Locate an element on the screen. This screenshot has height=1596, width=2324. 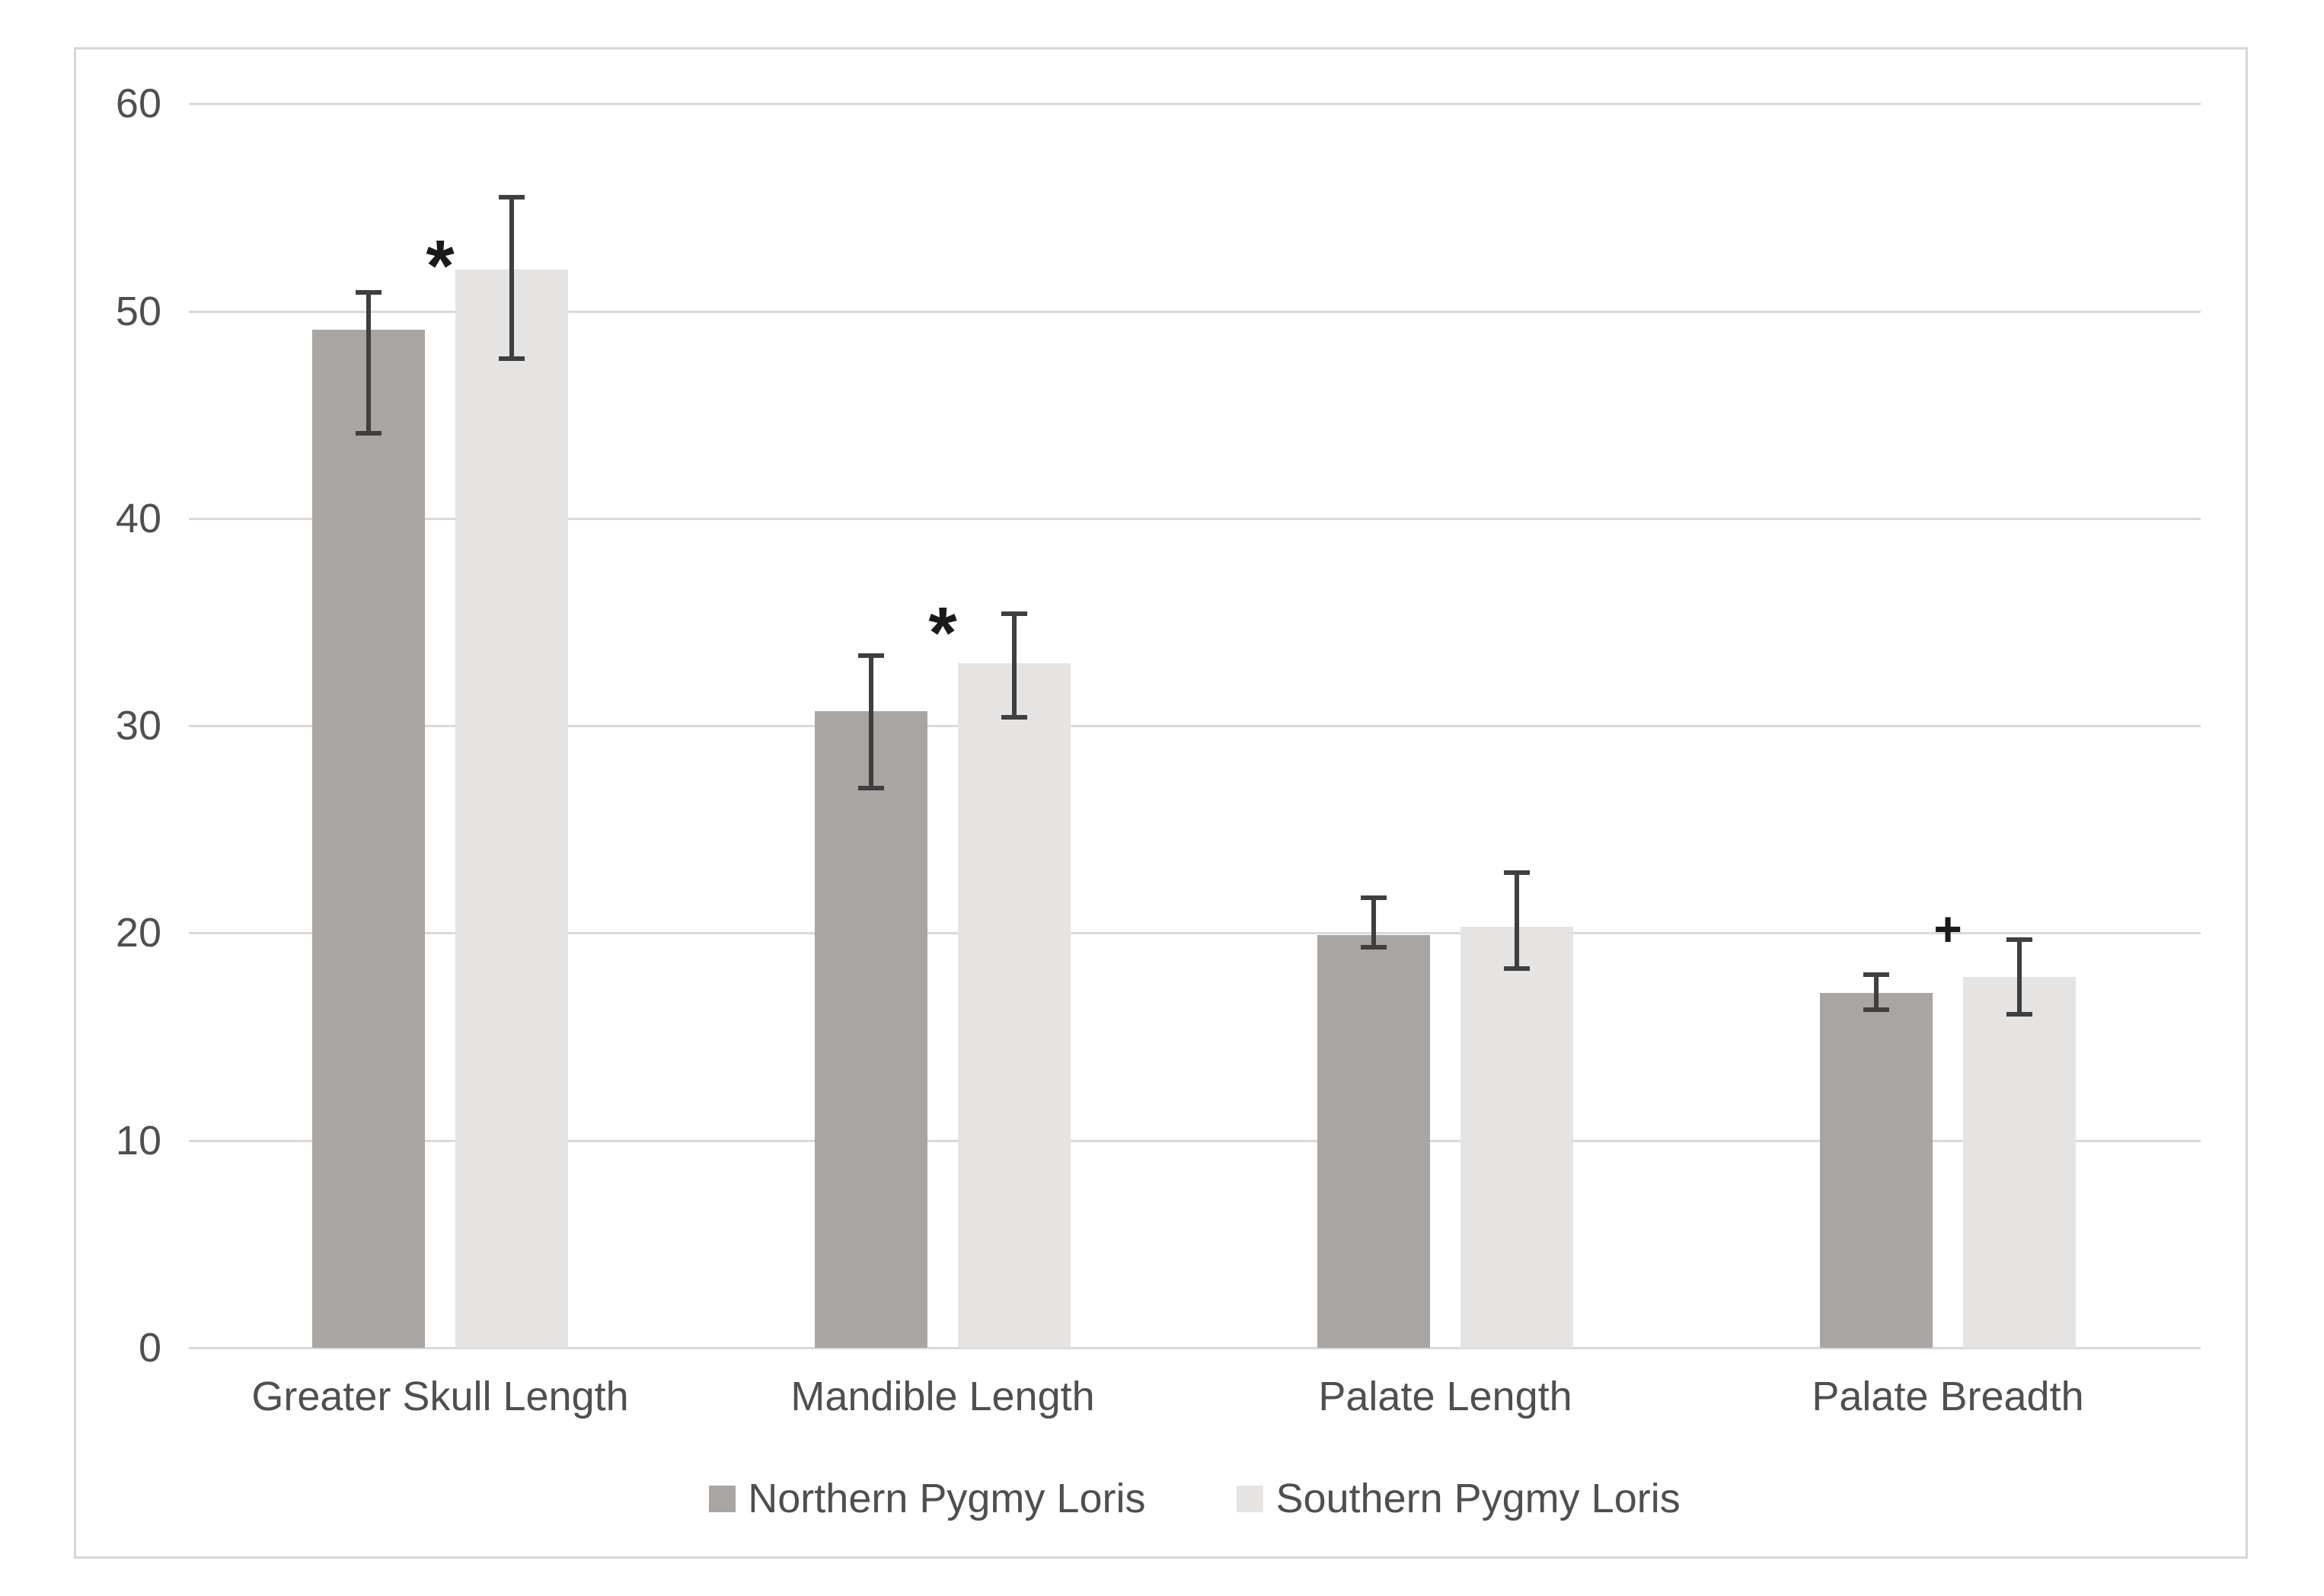
category-label: Mandible Length is located at coordinates (942, 1396).